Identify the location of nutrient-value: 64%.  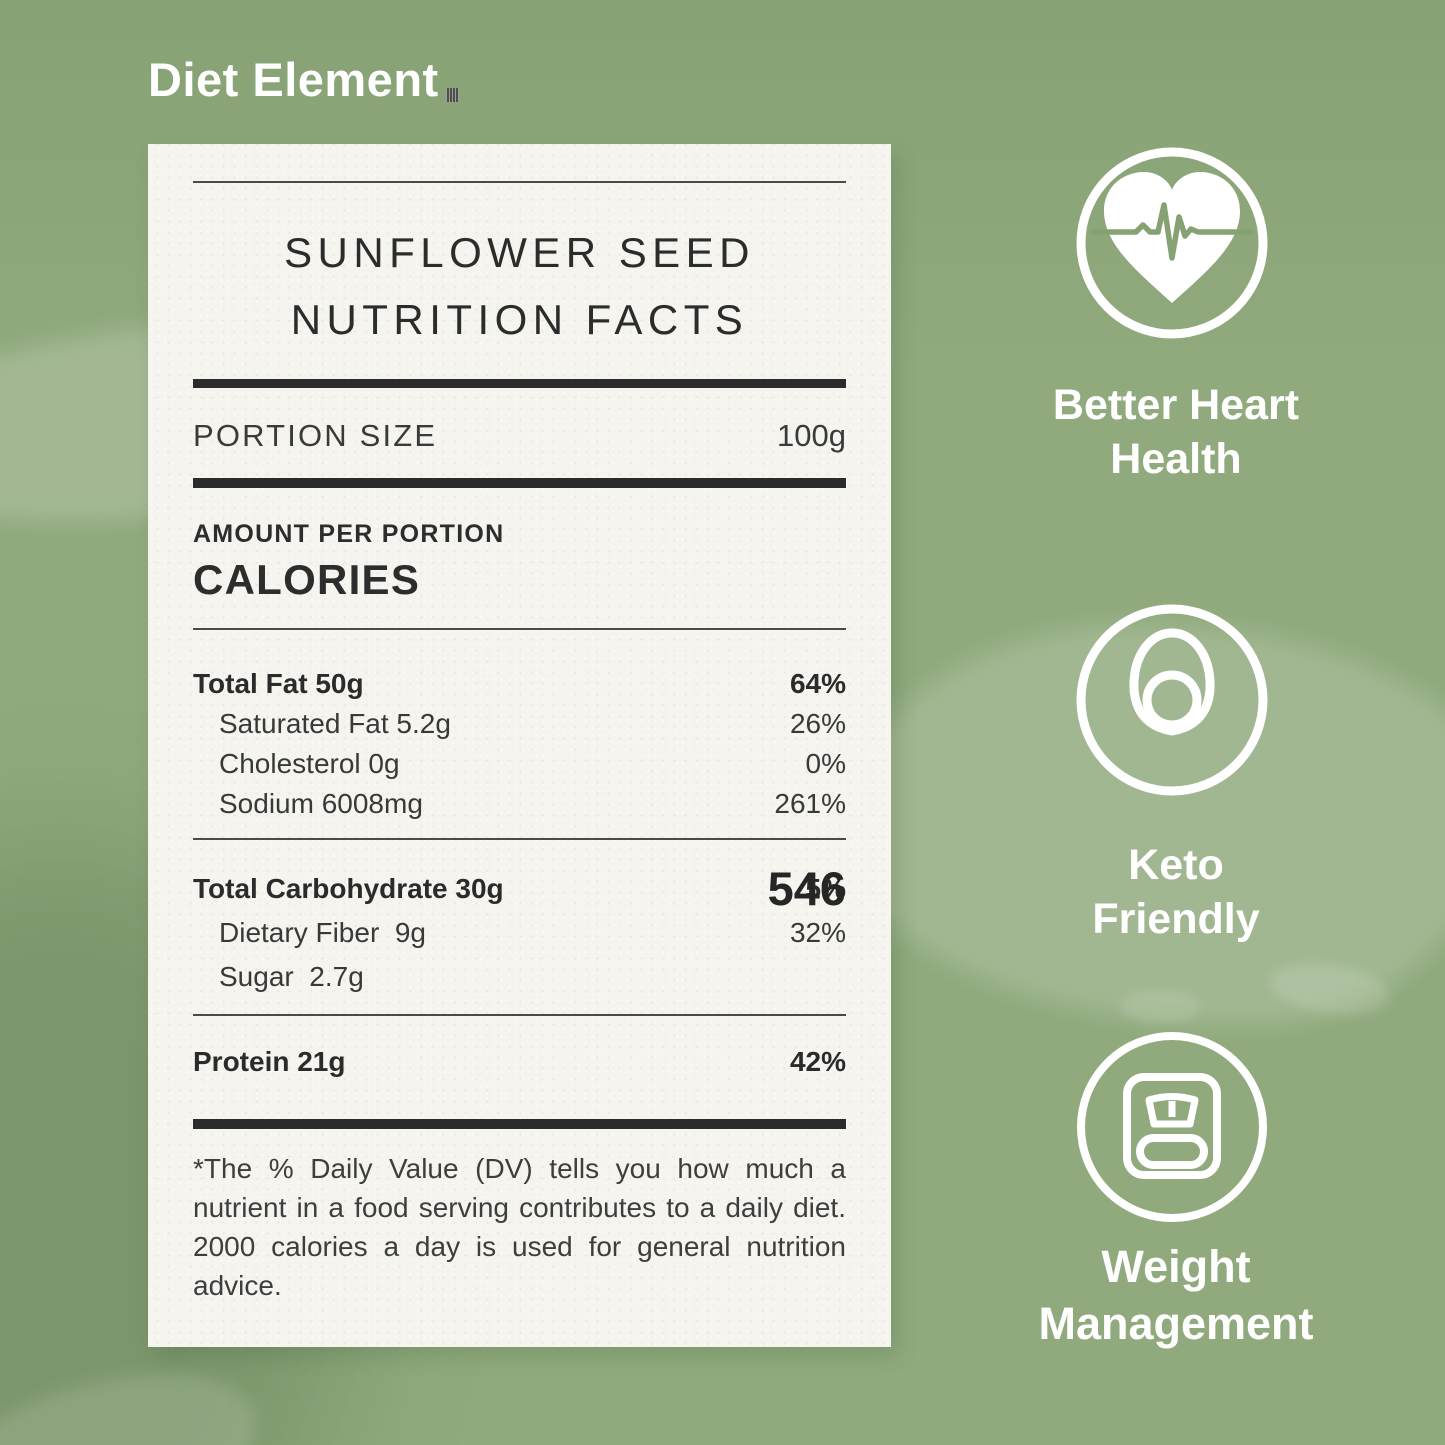
(817, 683).